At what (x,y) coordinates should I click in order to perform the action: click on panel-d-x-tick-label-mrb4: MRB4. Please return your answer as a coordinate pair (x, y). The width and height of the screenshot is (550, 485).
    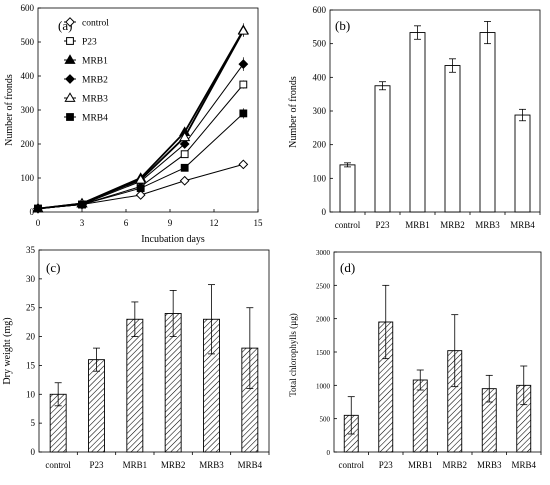
    Looking at the image, I should click on (523, 465).